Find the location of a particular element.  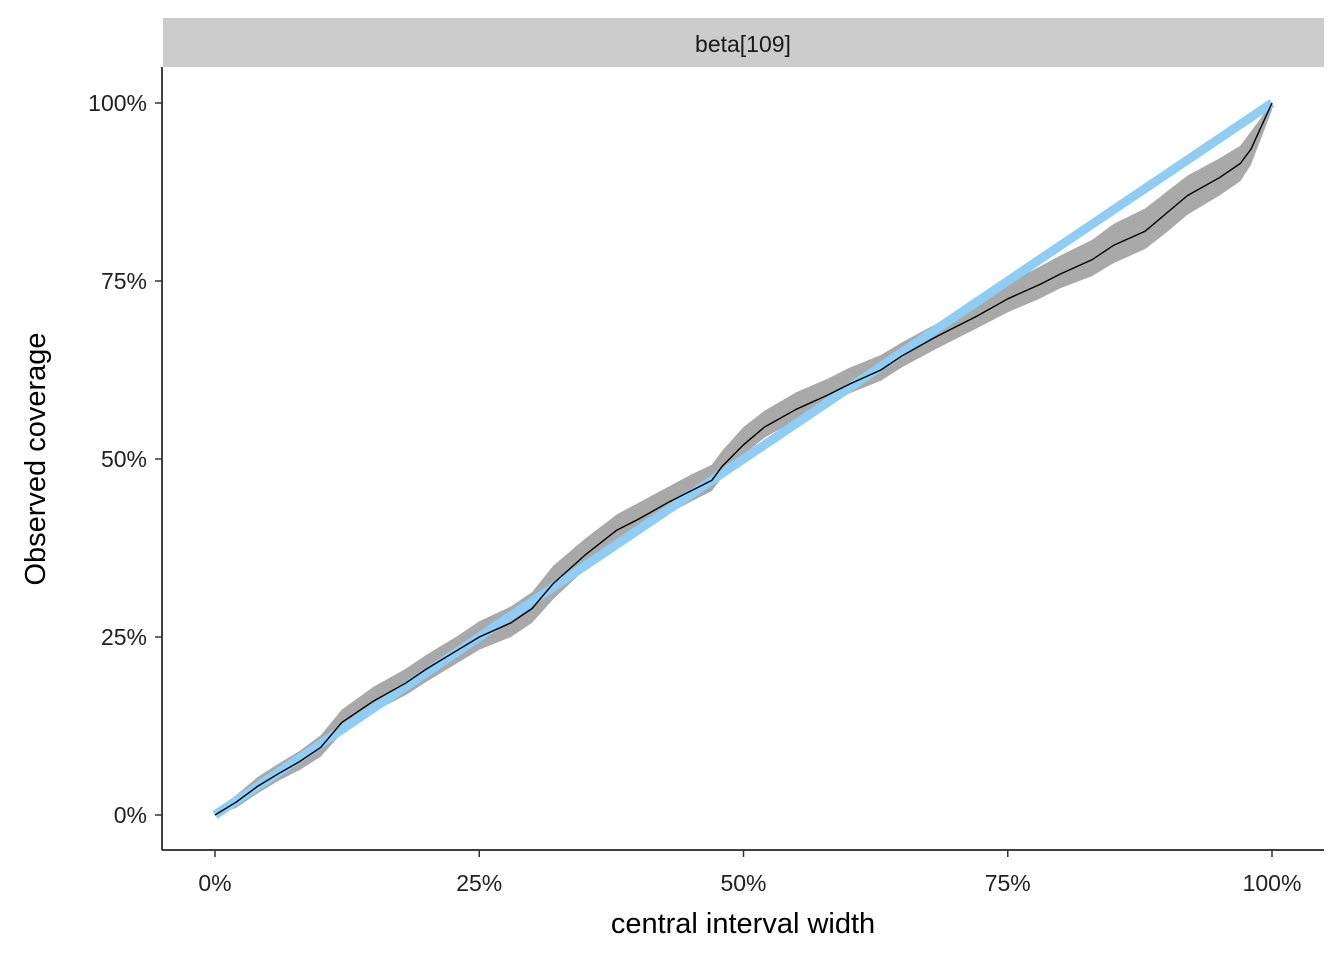

y-tick-label: 25% is located at coordinates (124, 637).